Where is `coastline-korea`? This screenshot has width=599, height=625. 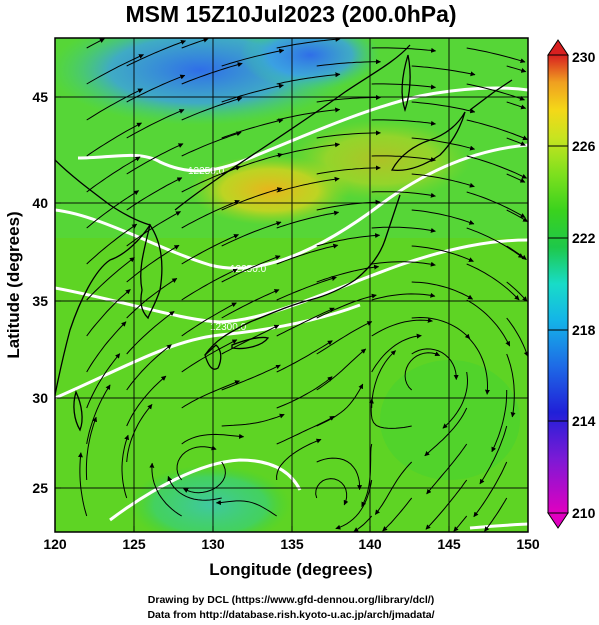 coastline-korea is located at coordinates (151, 271).